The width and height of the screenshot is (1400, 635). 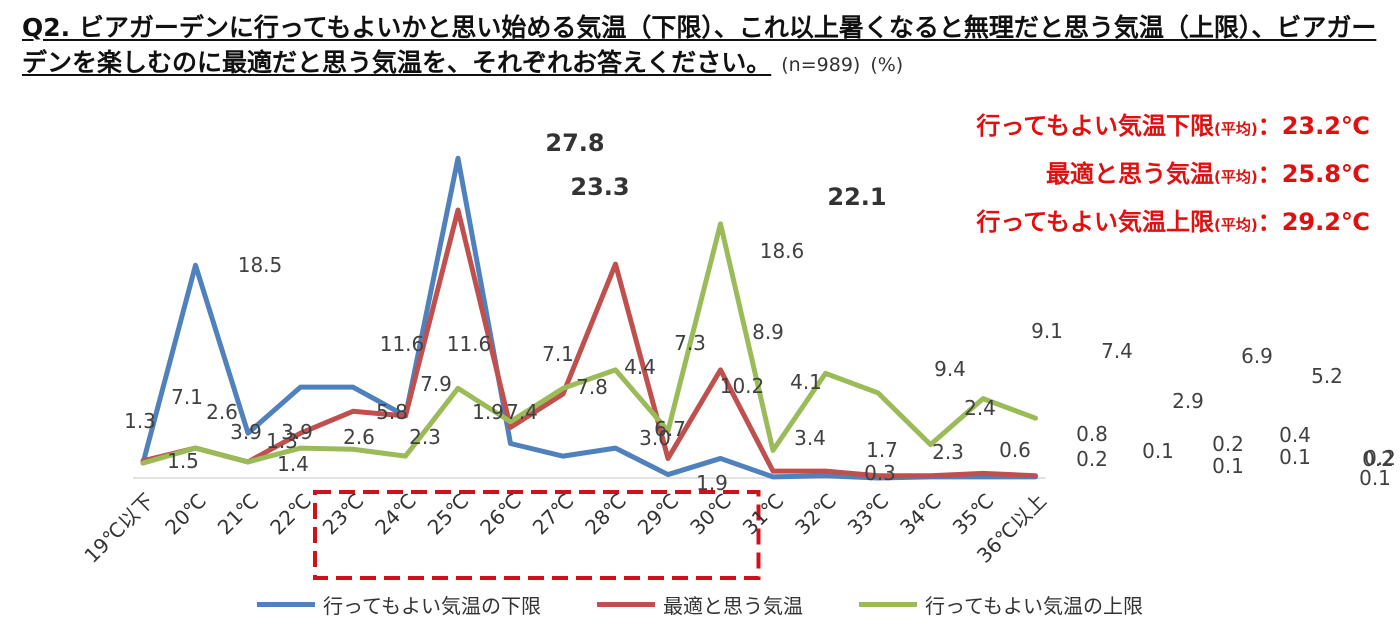 What do you see at coordinates (742, 386) in the screenshot?
I see `data-label: 10.2` at bounding box center [742, 386].